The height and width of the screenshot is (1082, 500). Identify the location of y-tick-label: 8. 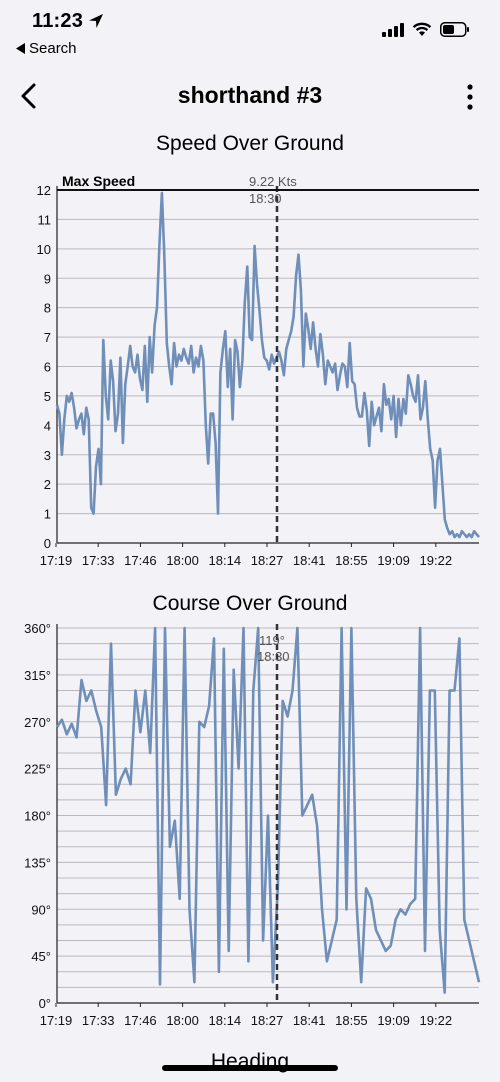
(47, 308).